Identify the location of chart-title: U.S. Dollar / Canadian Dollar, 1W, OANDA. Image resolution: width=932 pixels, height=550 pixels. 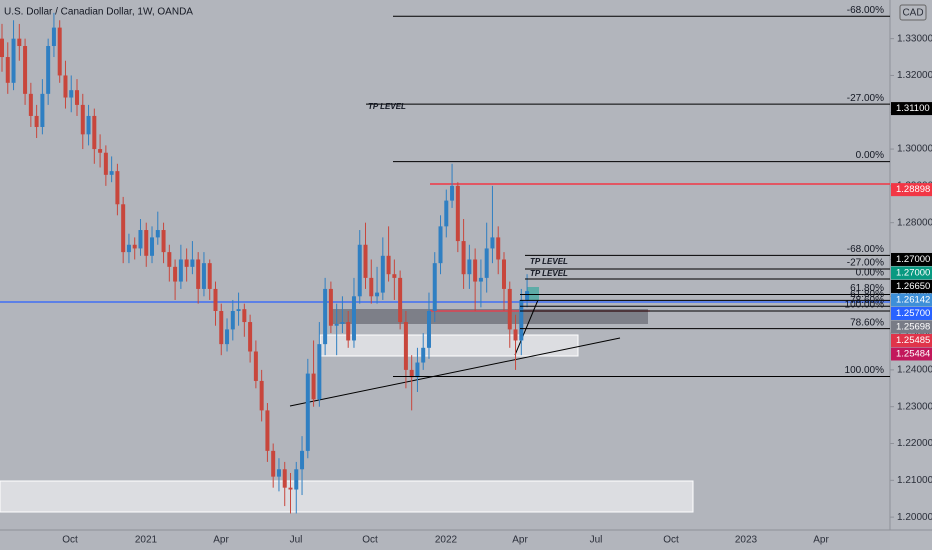
(98, 12).